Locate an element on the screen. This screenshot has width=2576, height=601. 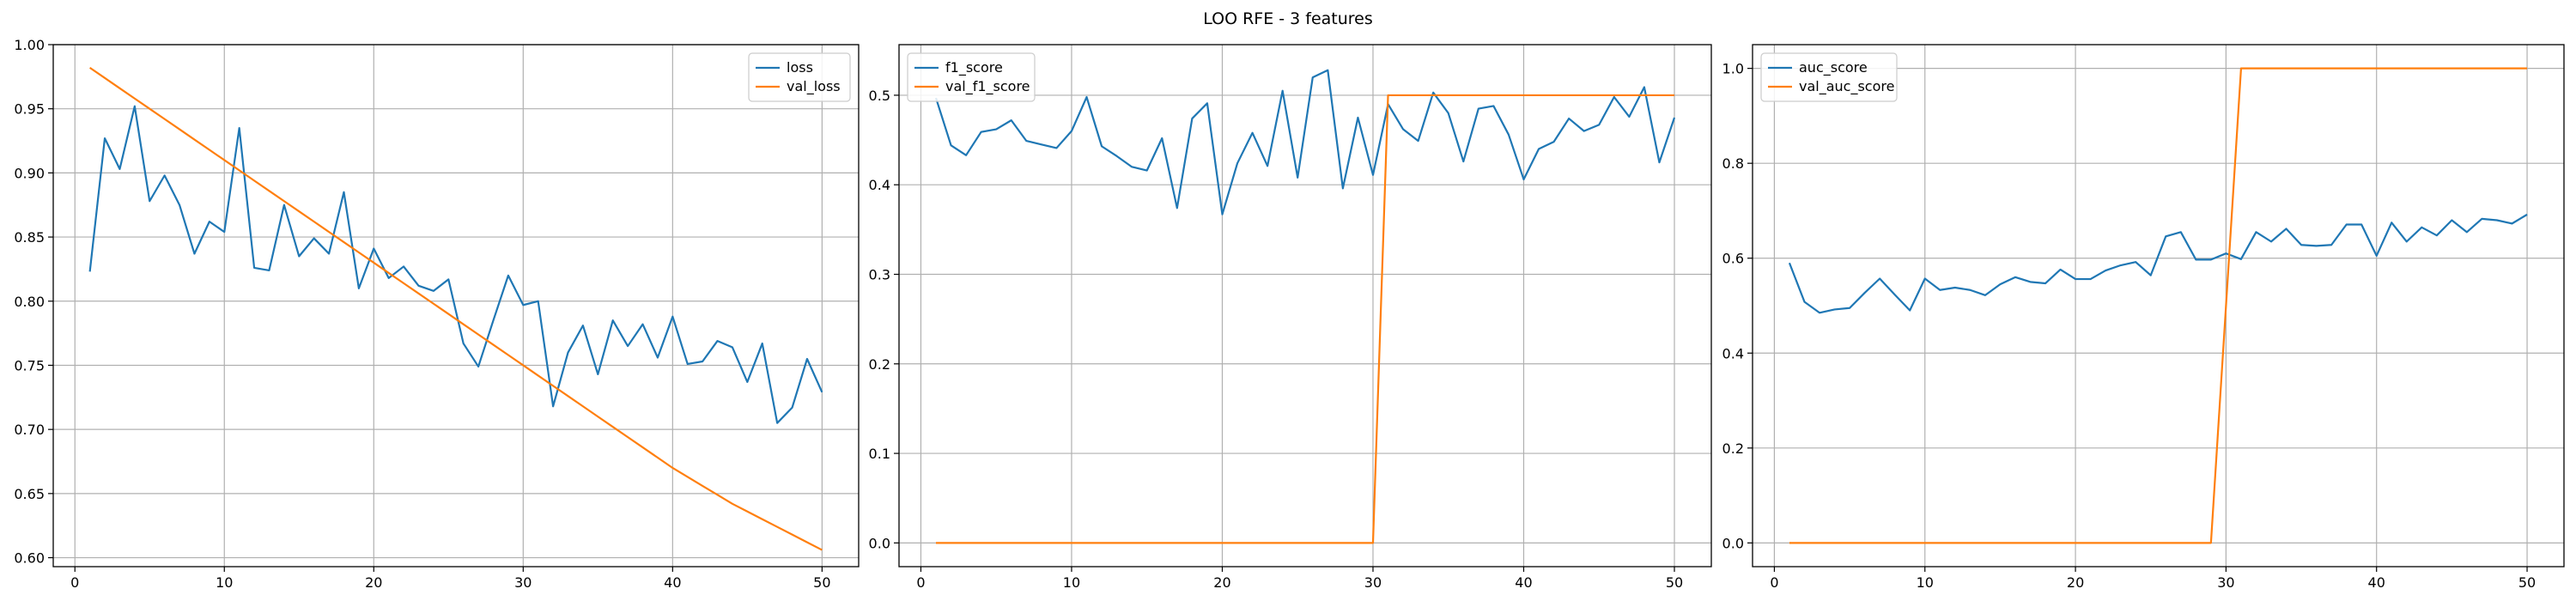
legend: auc_score val_auc_score is located at coordinates (1829, 77).